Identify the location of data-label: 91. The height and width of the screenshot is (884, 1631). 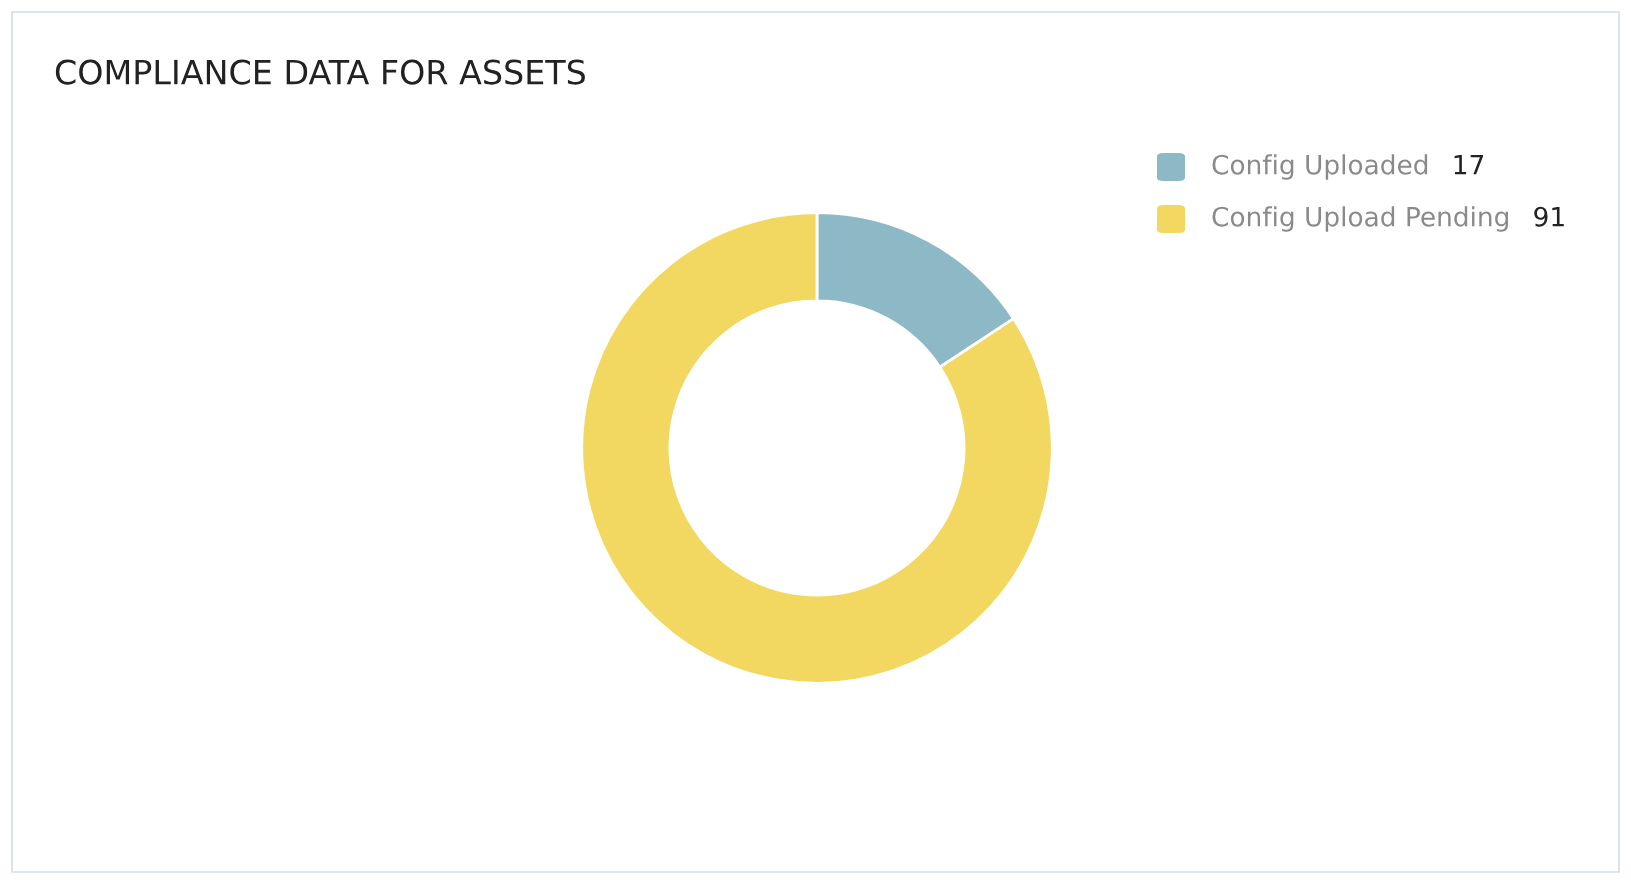
(1549, 216).